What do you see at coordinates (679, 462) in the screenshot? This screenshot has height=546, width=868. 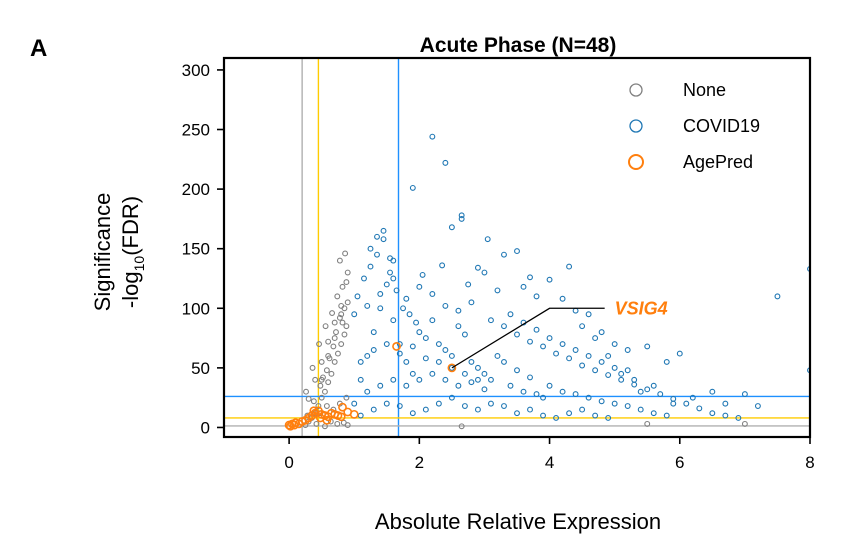 I see `x-tick-label: 6` at bounding box center [679, 462].